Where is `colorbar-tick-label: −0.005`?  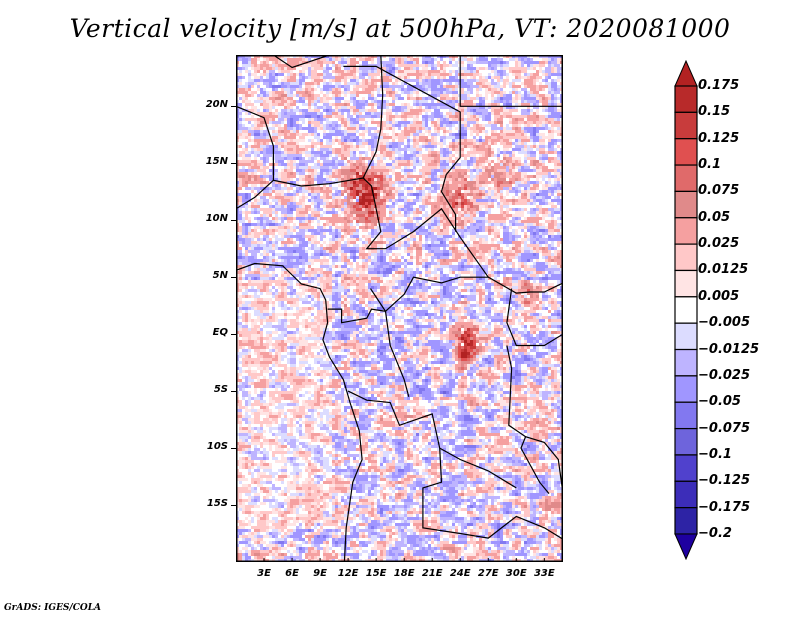 colorbar-tick-label: −0.005 is located at coordinates (724, 323).